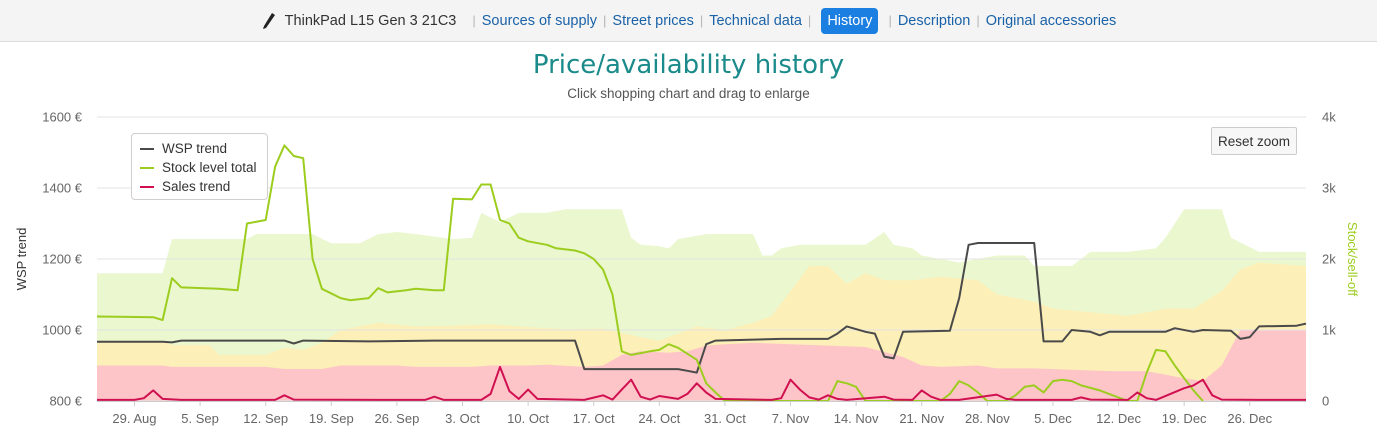 This screenshot has width=1377, height=442. What do you see at coordinates (653, 20) in the screenshot?
I see `nav-street-prices: Street prices` at bounding box center [653, 20].